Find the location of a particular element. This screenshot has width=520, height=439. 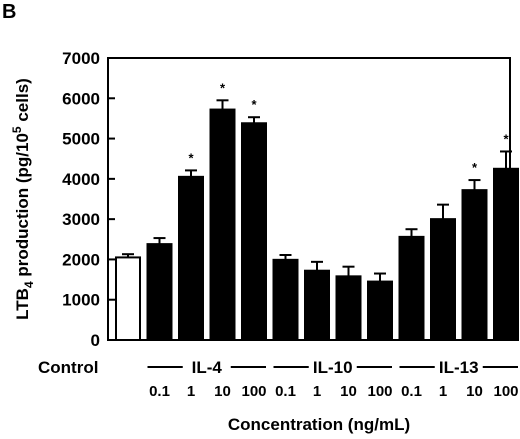

y-axis-label-part: 4 is located at coordinates (29, 284).